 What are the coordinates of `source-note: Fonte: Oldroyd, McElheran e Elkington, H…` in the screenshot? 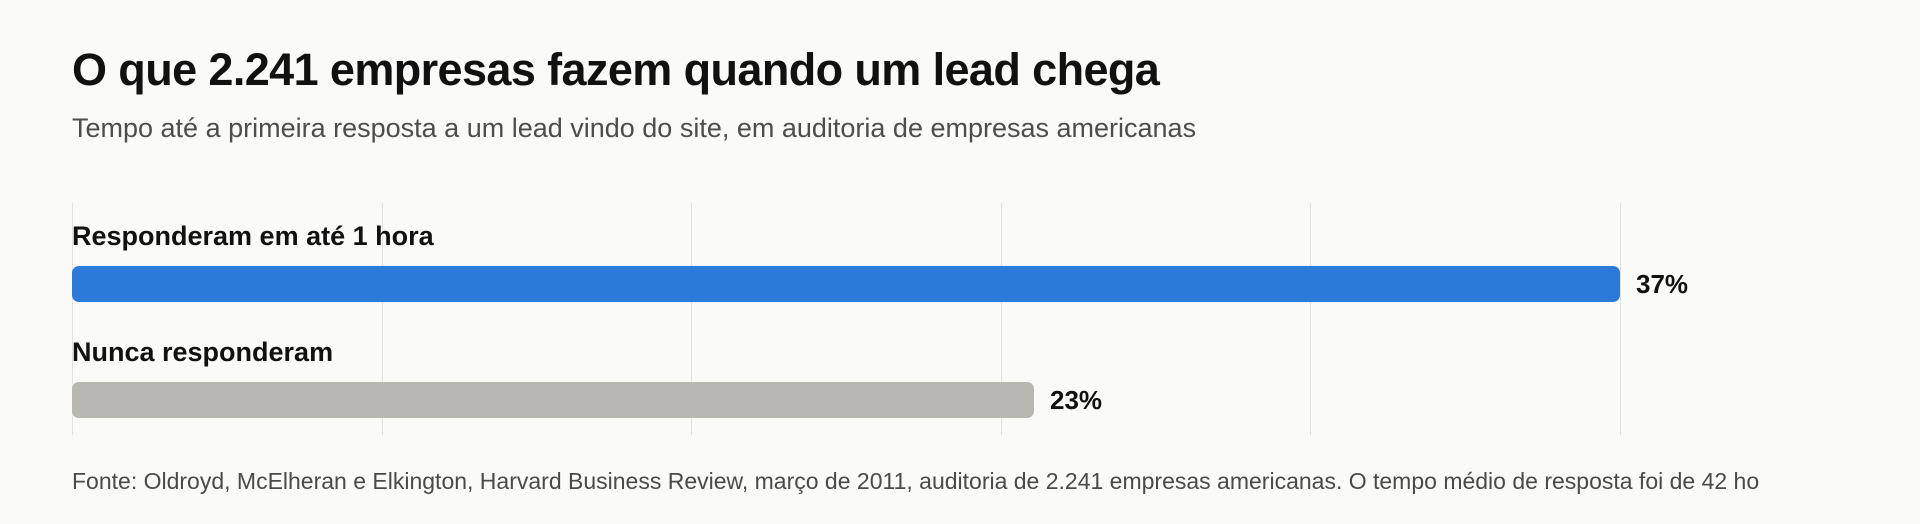 It's located at (916, 481).